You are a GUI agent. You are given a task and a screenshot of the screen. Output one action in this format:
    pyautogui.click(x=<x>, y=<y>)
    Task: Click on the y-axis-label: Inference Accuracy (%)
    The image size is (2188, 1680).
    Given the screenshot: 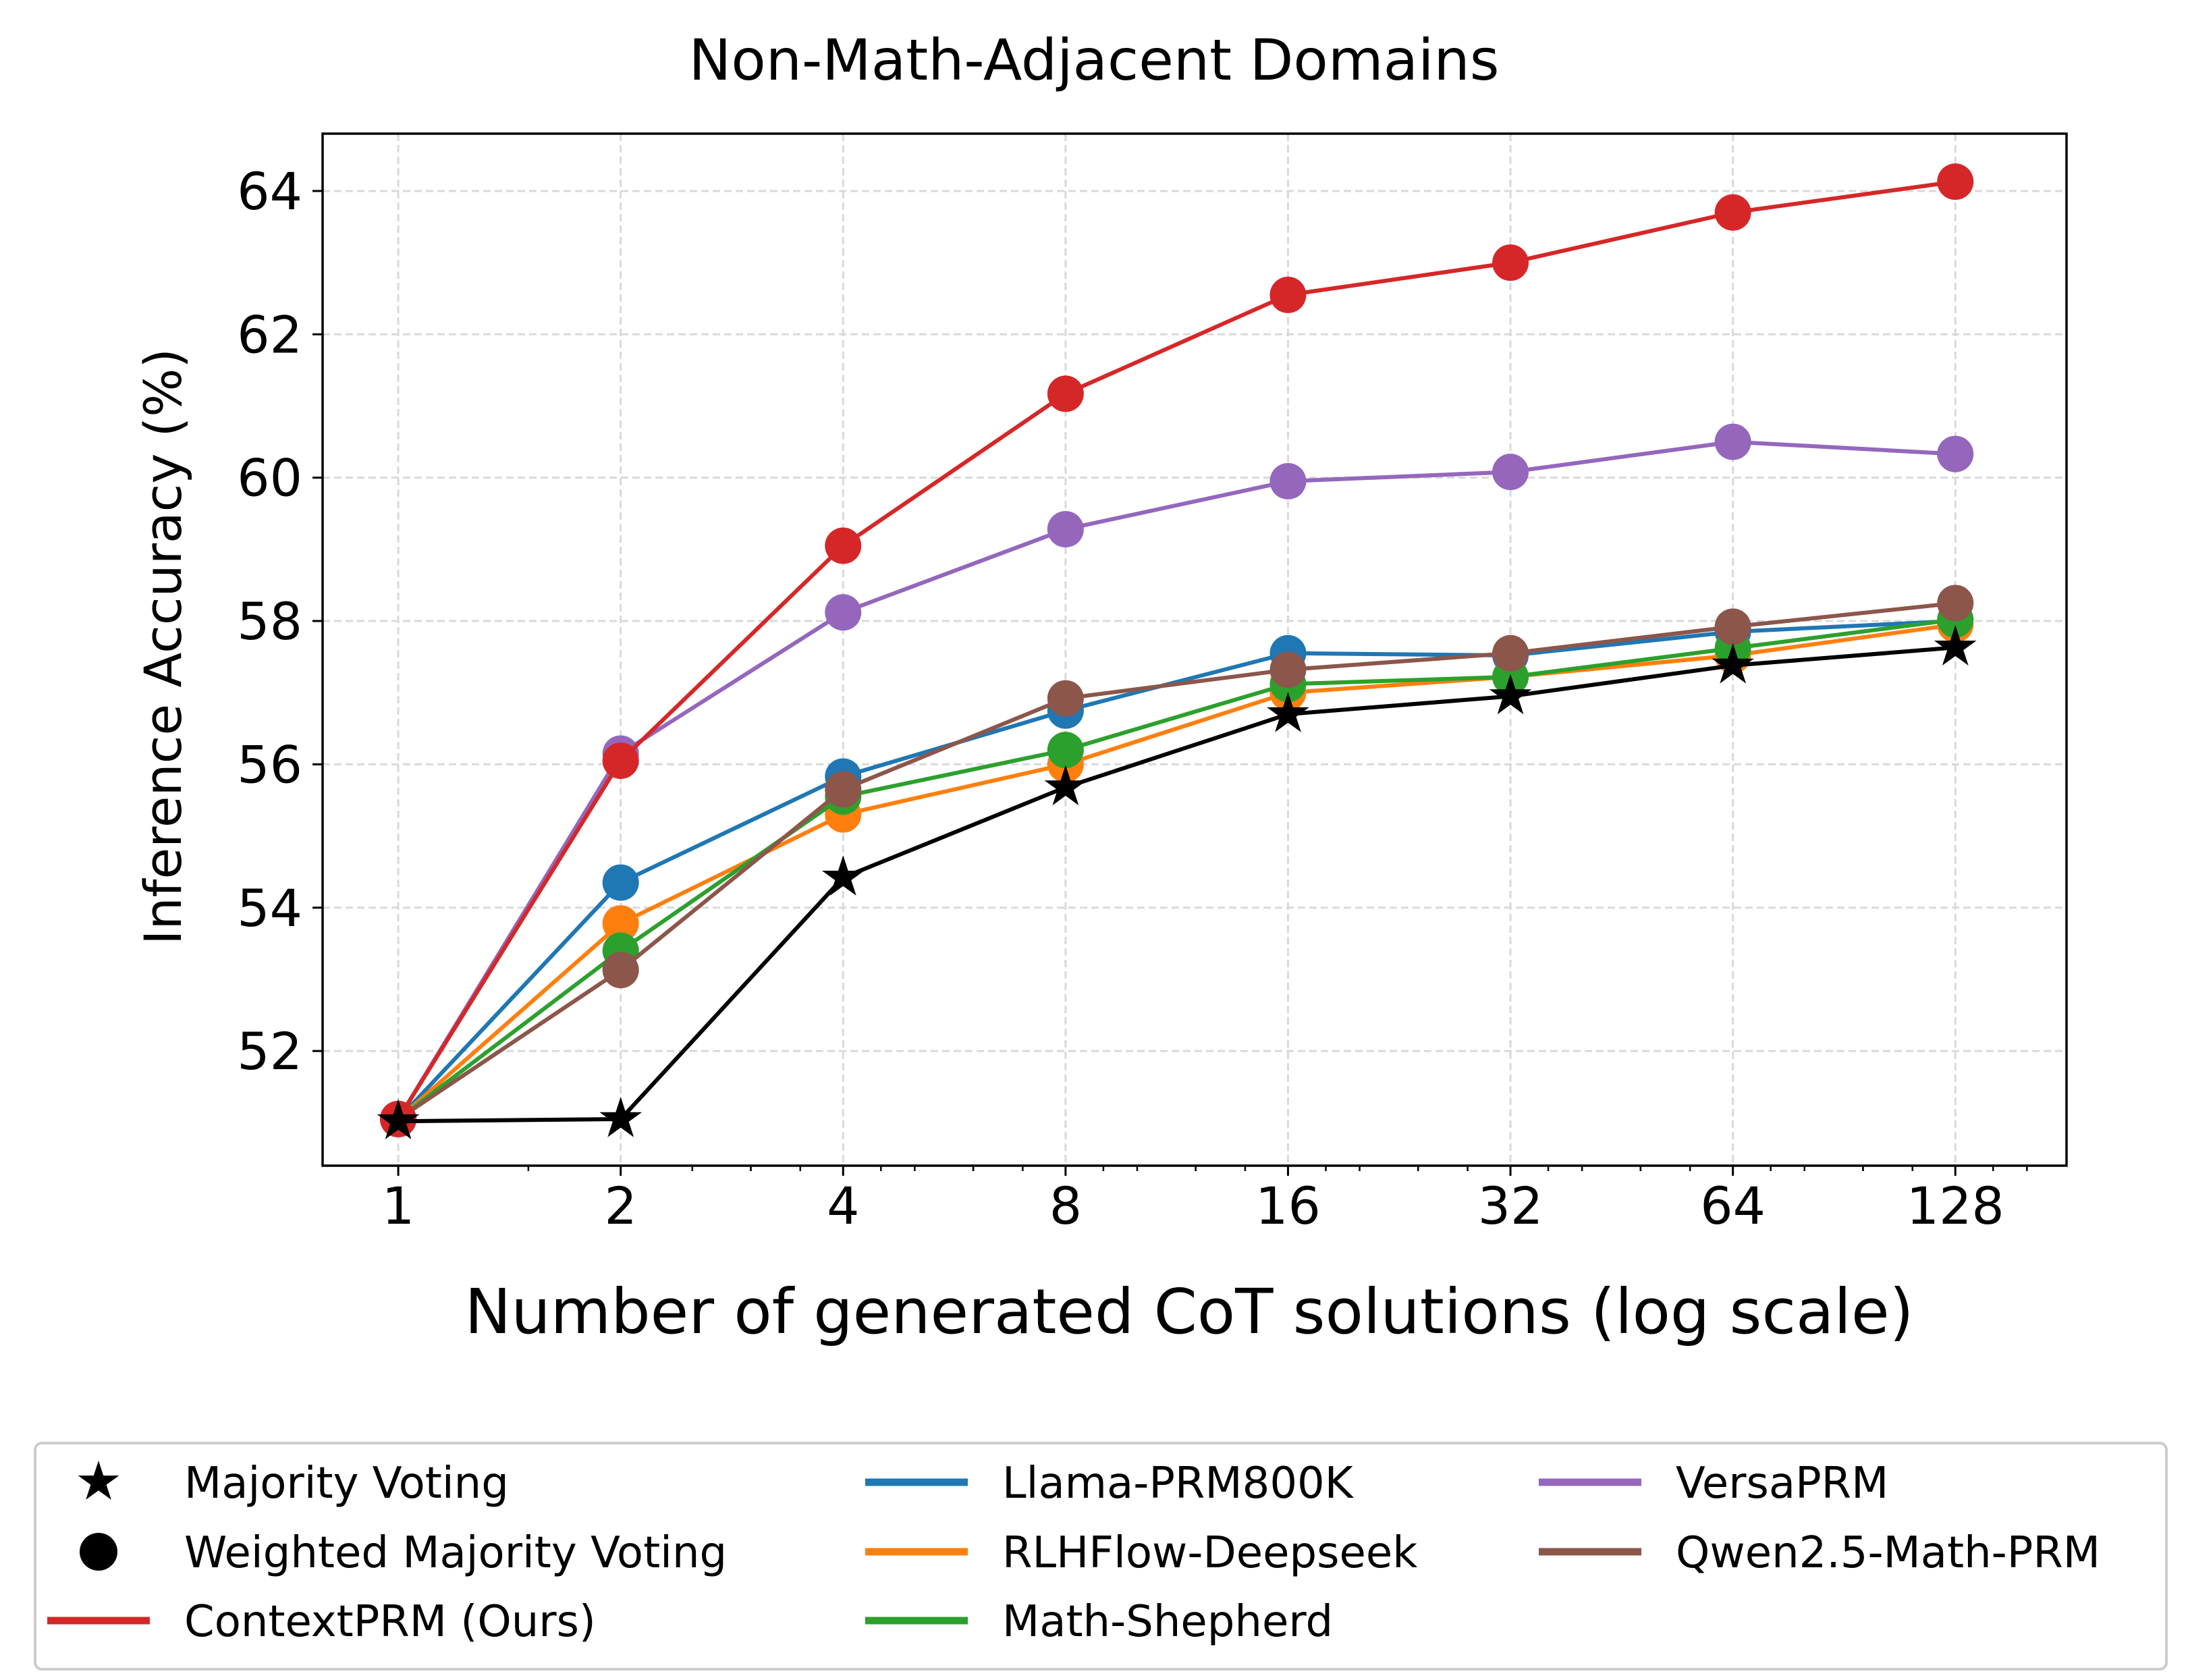 What is the action you would take?
    pyautogui.click(x=163, y=646)
    